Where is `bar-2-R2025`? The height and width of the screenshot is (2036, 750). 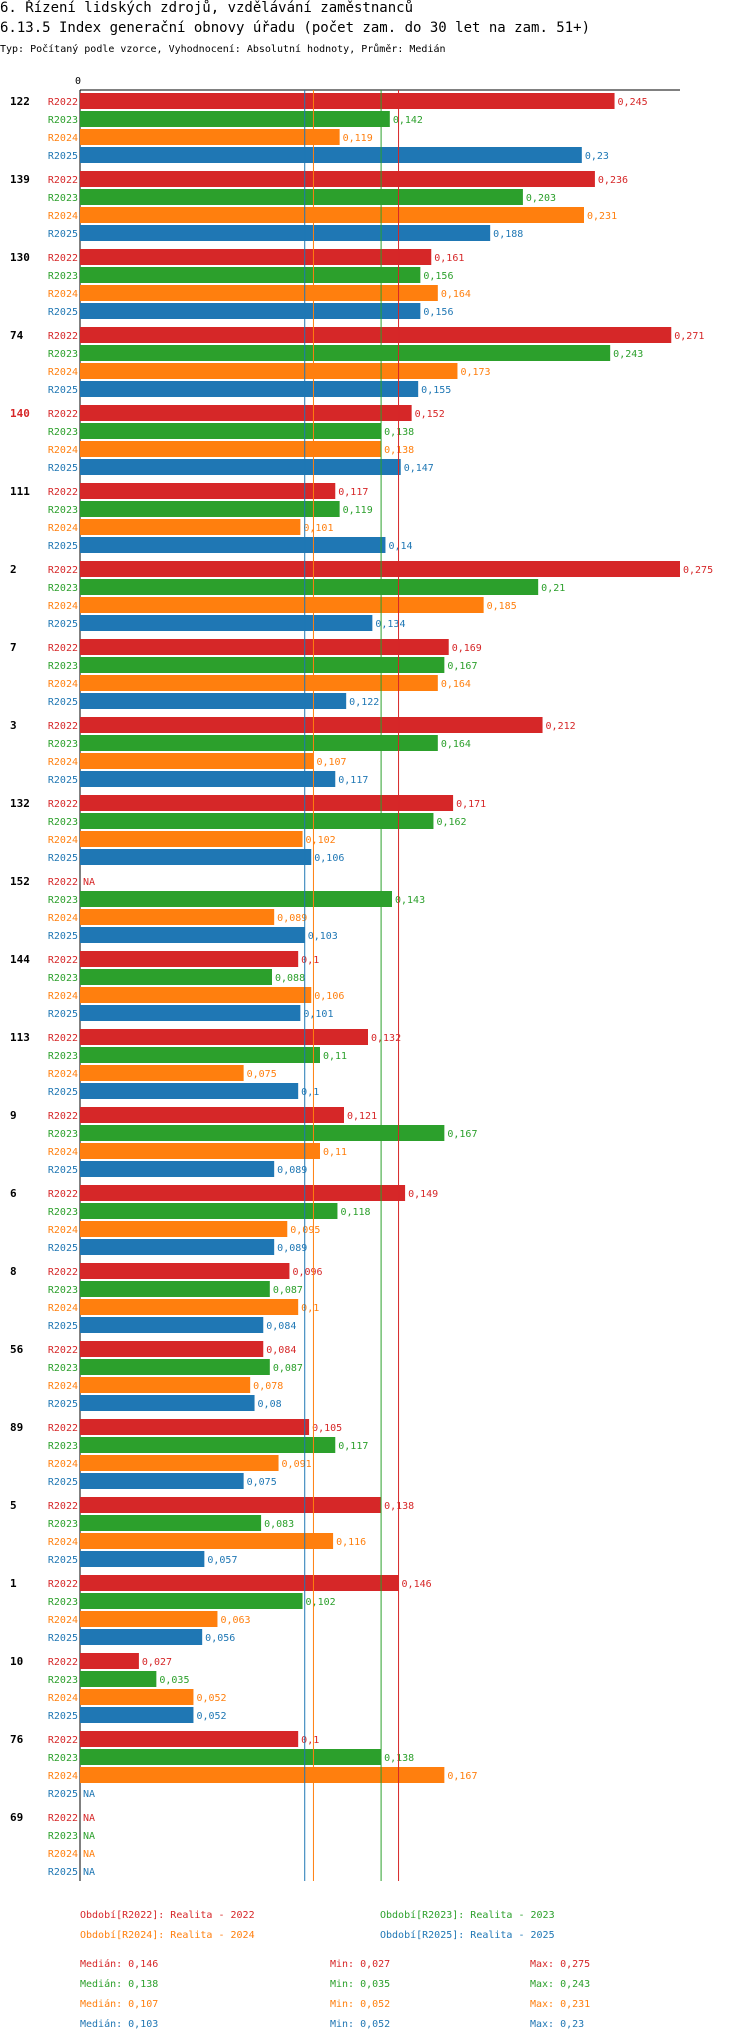 bar-2-R2025 is located at coordinates (226, 623).